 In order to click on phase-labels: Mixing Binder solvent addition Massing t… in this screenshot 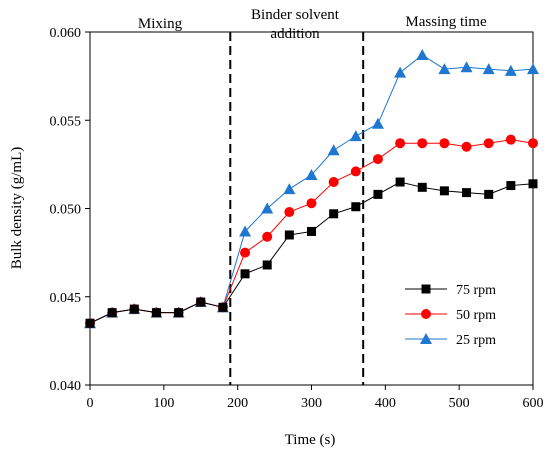, I will do `click(312, 24)`.